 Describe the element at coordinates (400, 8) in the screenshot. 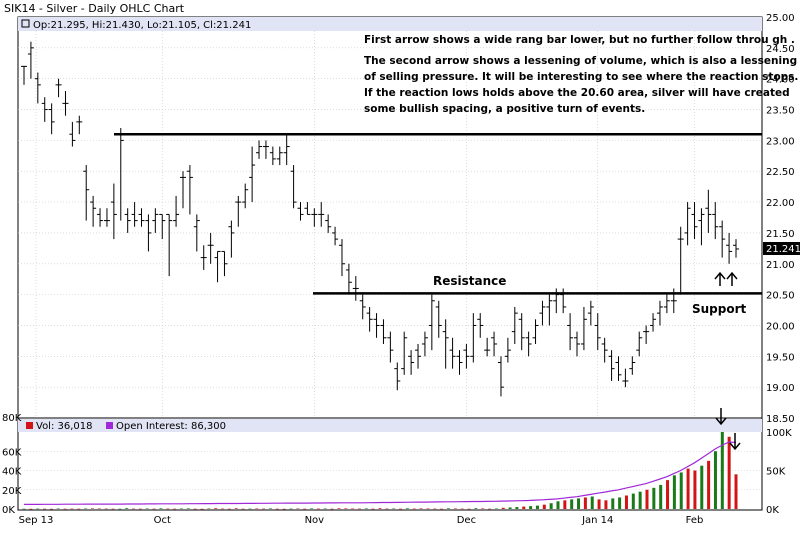

I see `title-bar` at that location.